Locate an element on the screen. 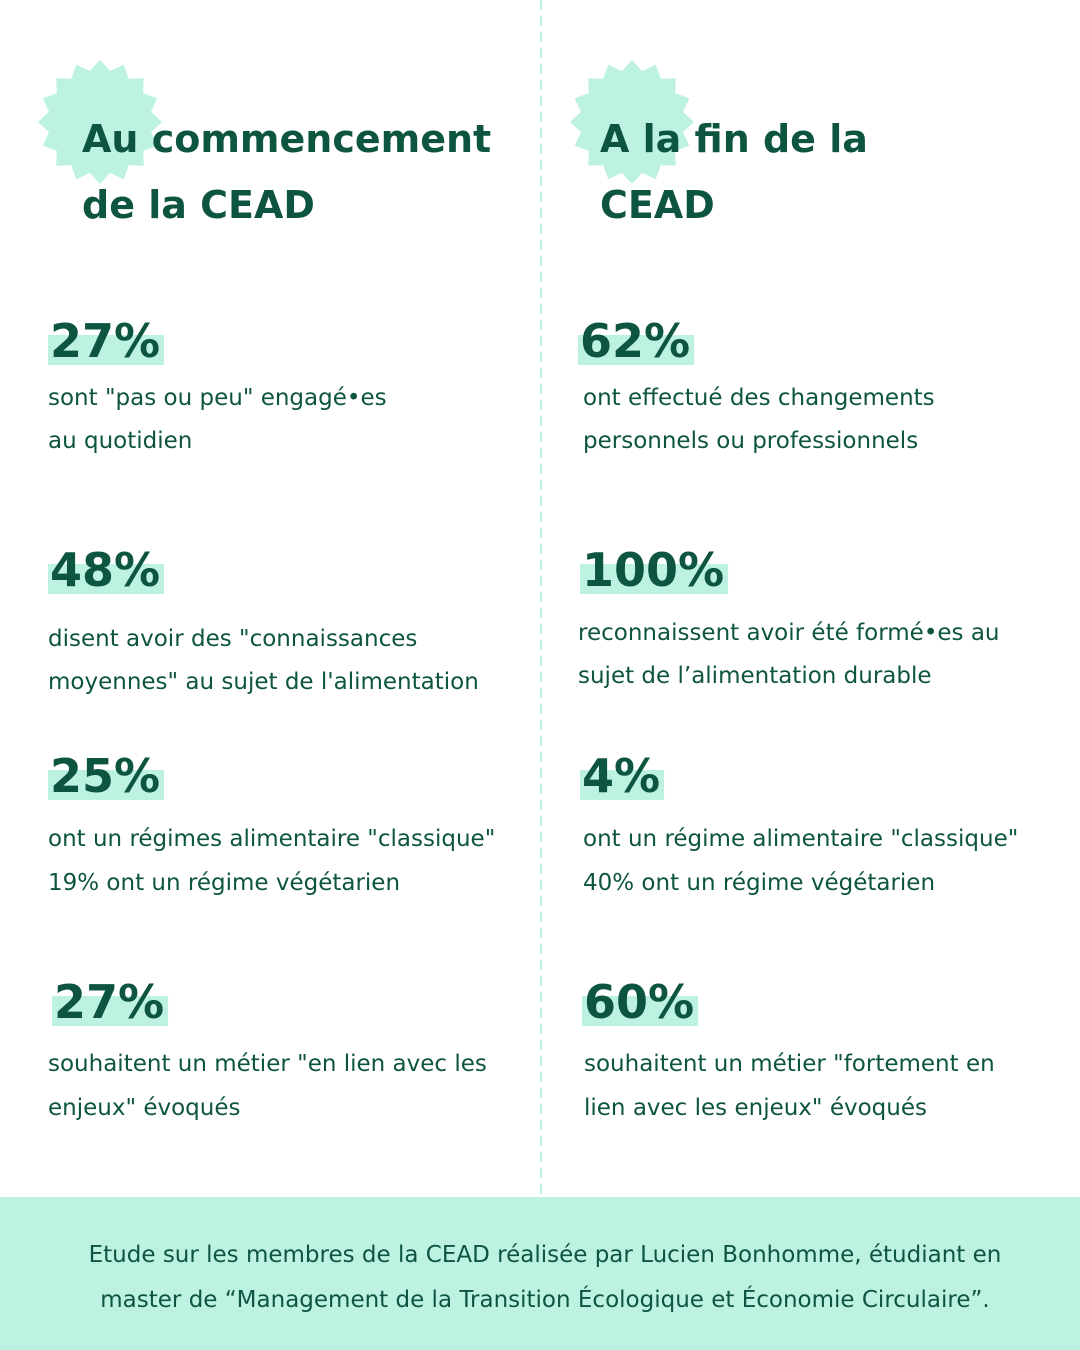  stat-value: 25% is located at coordinates (105, 776).